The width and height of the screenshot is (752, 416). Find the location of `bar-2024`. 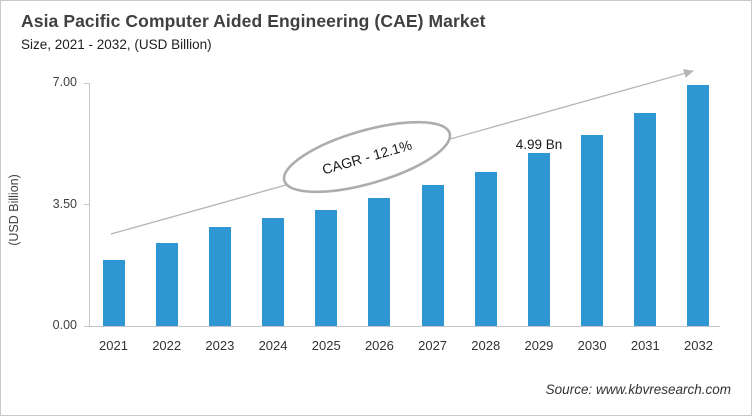

bar-2024 is located at coordinates (273, 272).